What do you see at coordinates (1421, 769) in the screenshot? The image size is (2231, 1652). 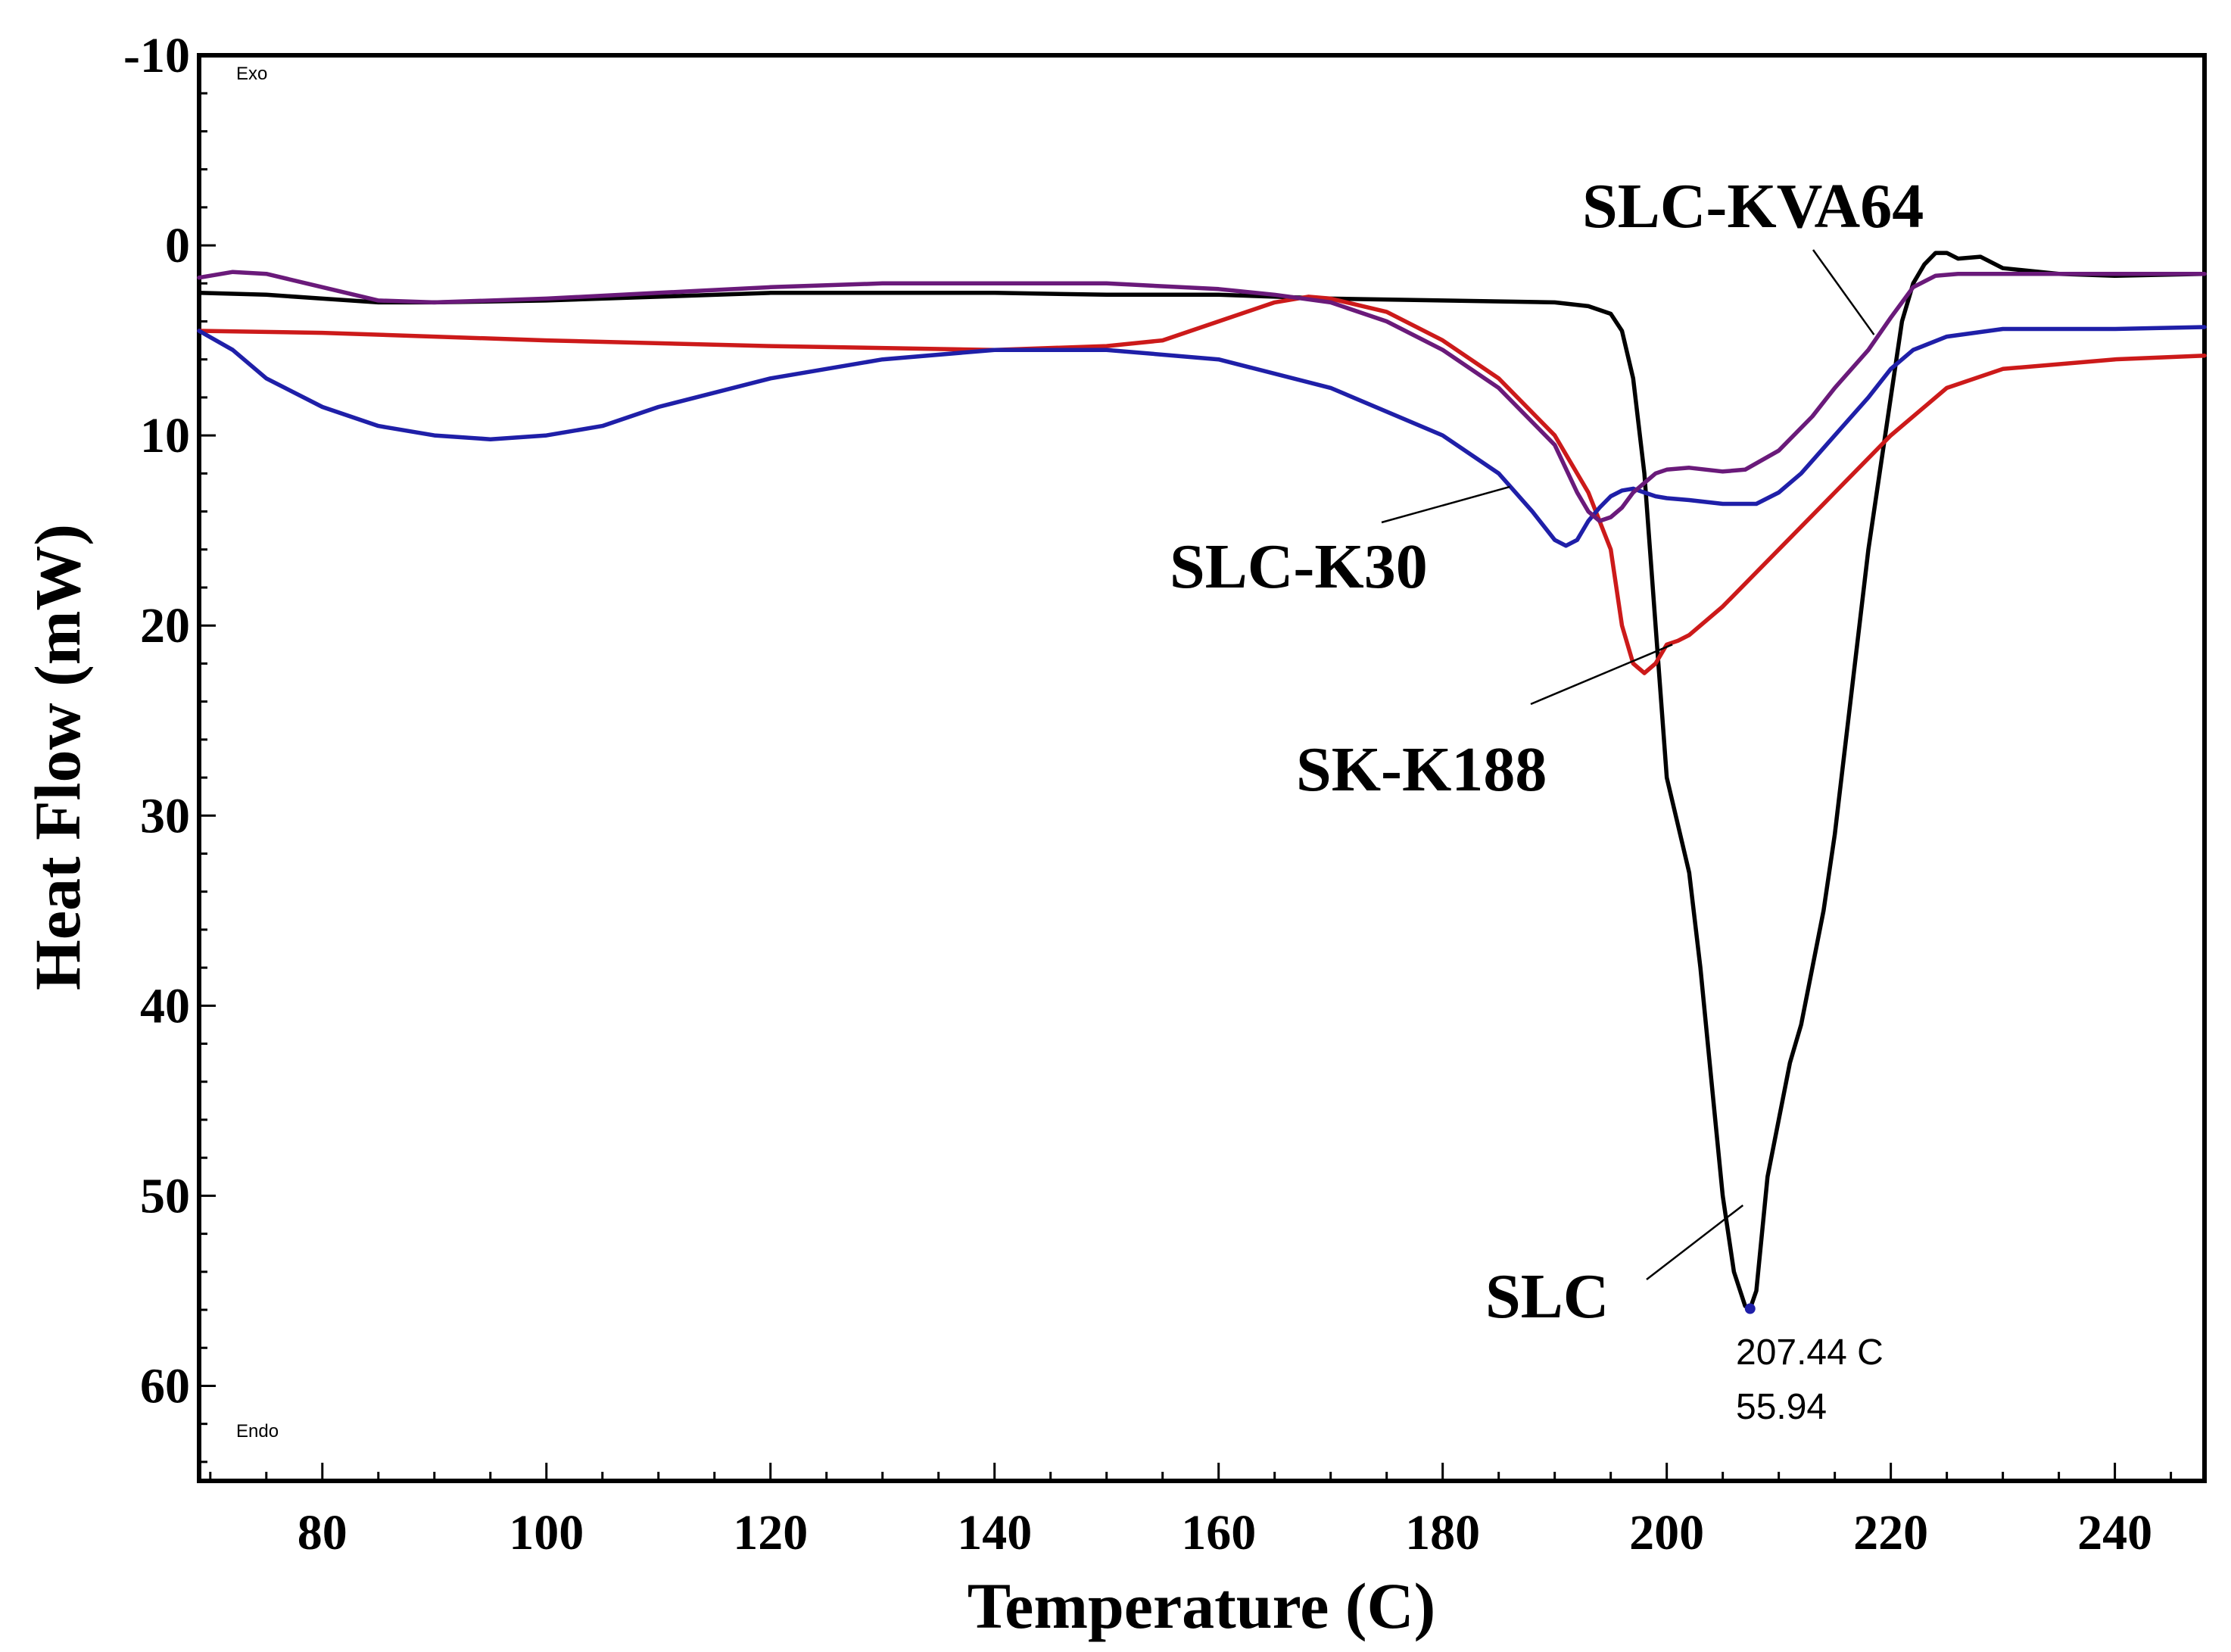 I see `series-label-sk-k188: SK-K188` at bounding box center [1421, 769].